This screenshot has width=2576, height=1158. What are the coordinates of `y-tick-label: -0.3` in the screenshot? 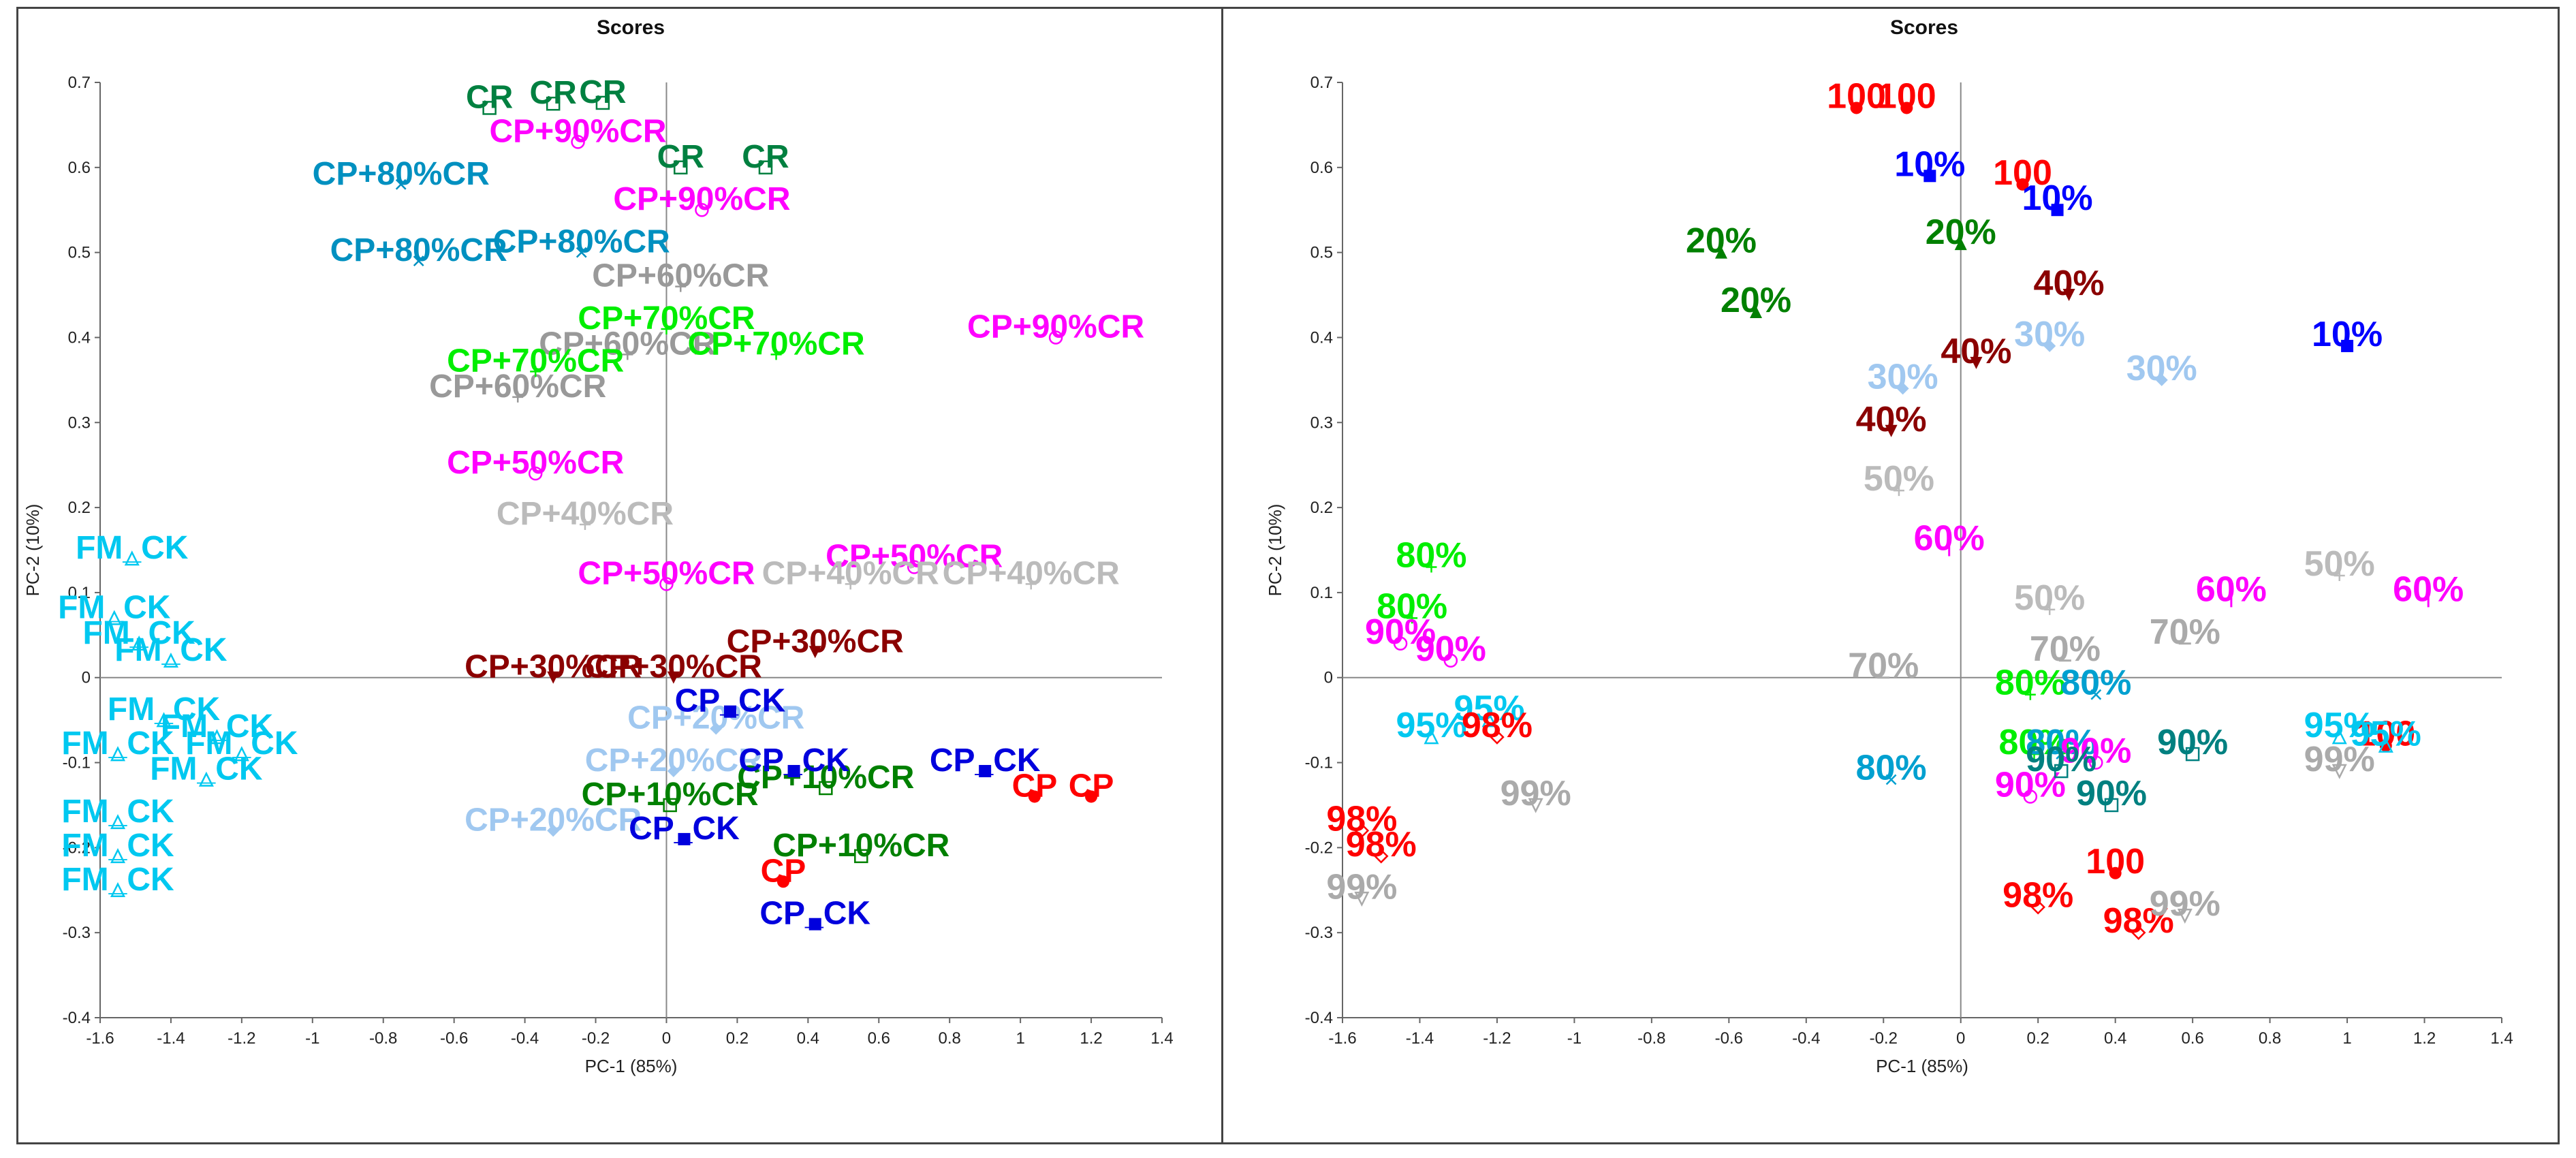 It's located at (77, 933).